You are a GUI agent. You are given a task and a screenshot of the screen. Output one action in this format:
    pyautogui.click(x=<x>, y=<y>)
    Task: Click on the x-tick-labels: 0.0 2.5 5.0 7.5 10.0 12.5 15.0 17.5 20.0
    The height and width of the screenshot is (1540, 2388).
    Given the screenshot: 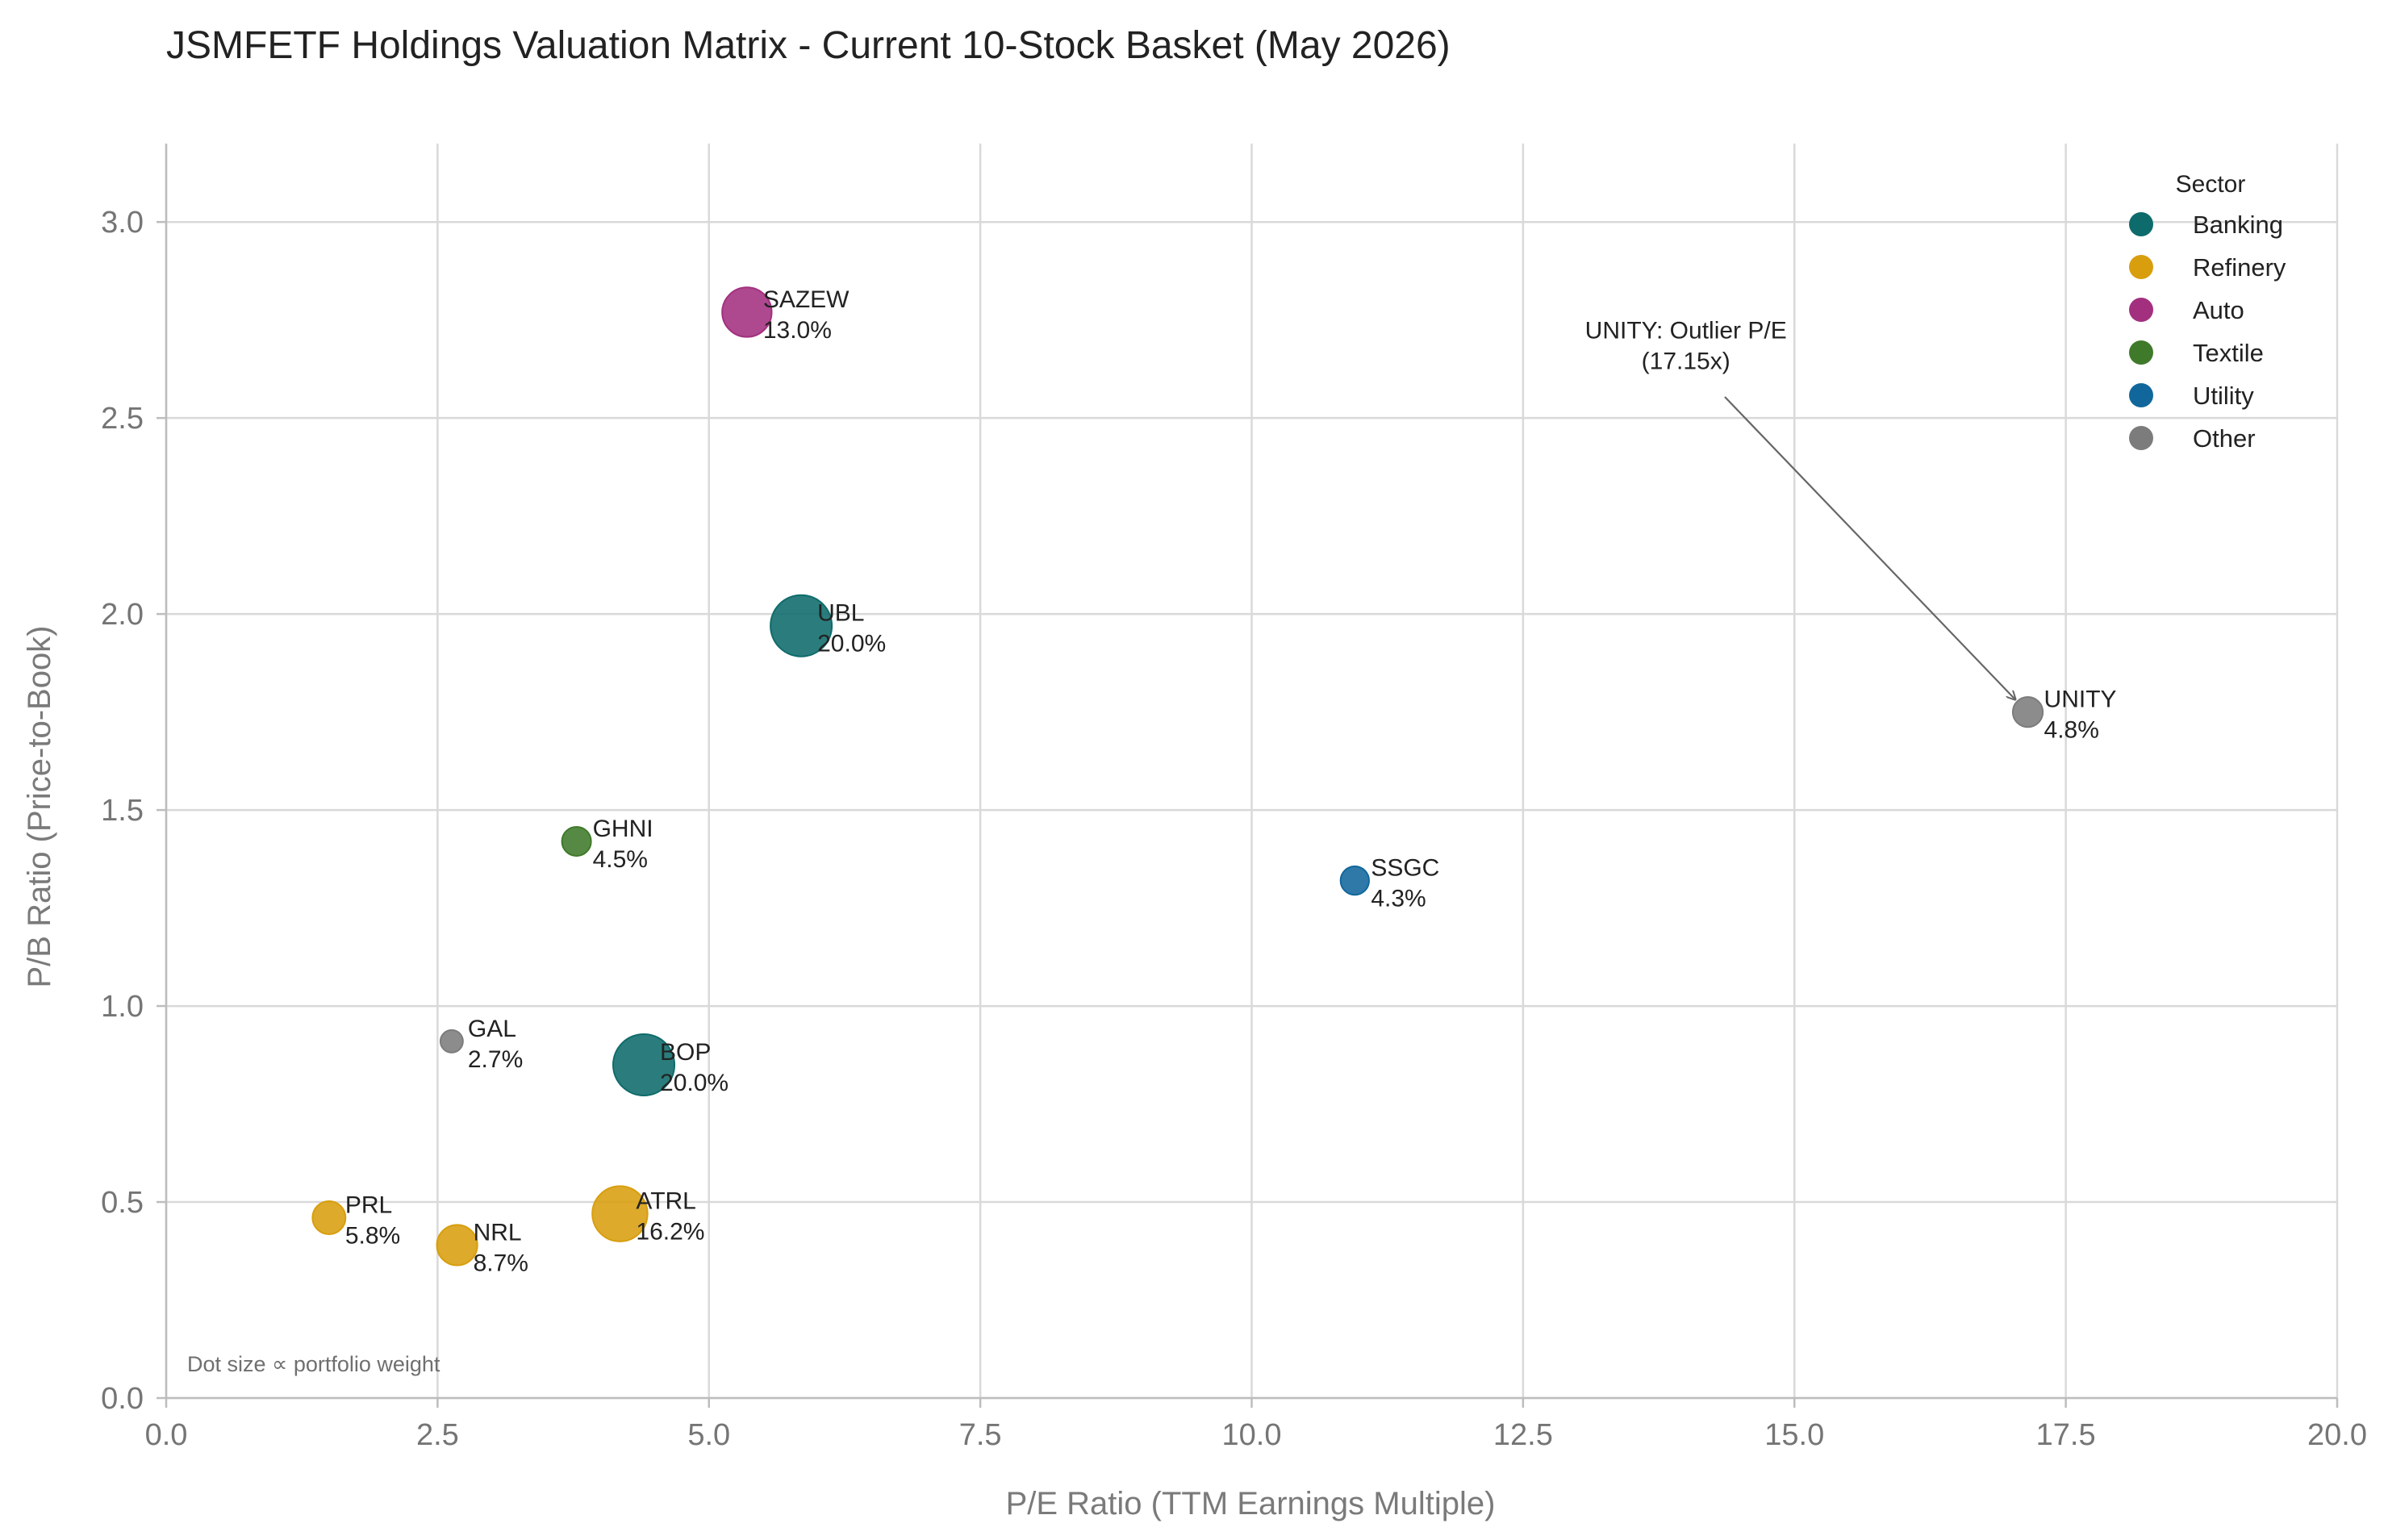 What is the action you would take?
    pyautogui.click(x=1256, y=1435)
    